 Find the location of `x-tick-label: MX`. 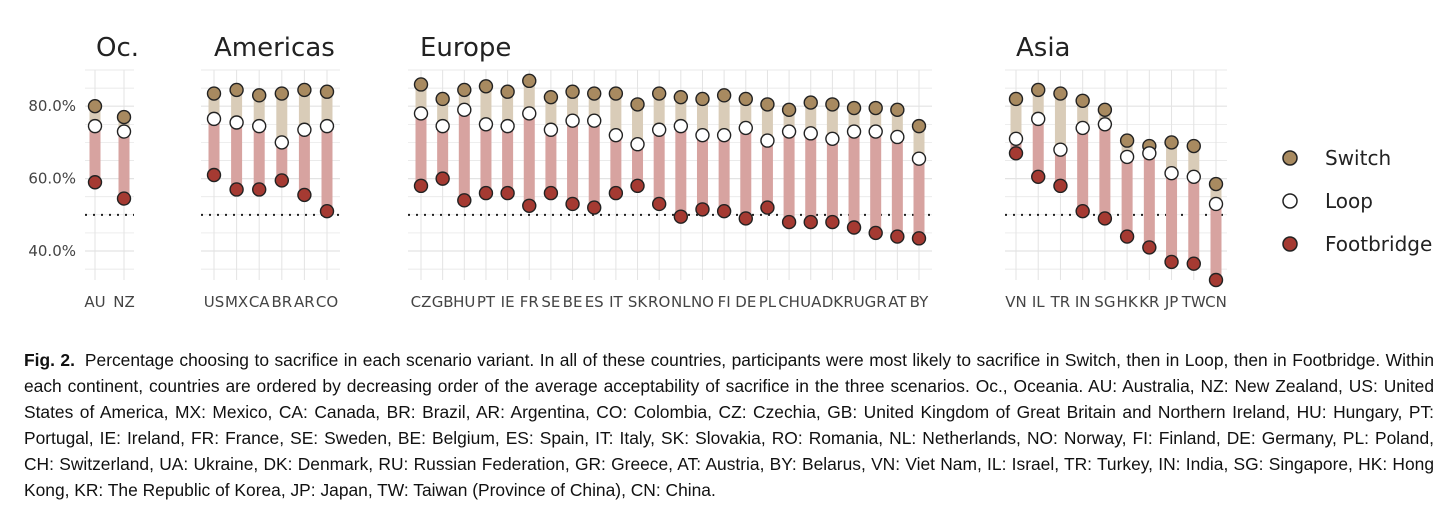

x-tick-label: MX is located at coordinates (236, 302).